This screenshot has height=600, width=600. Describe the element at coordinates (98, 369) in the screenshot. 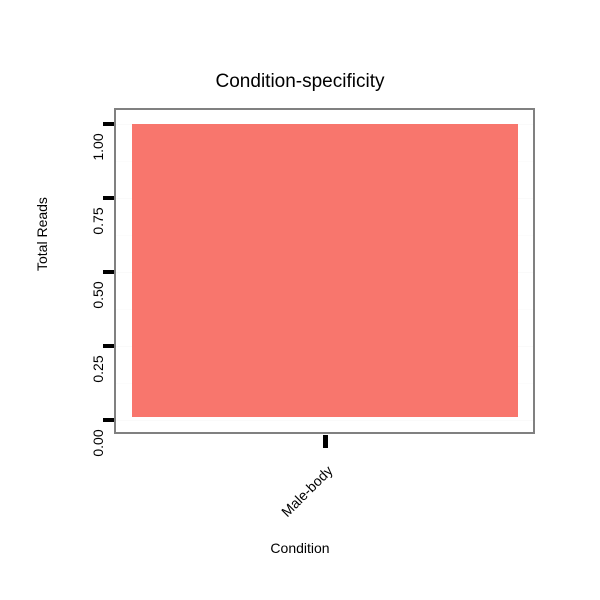

I see `y-tick-label-1: 0.25` at that location.